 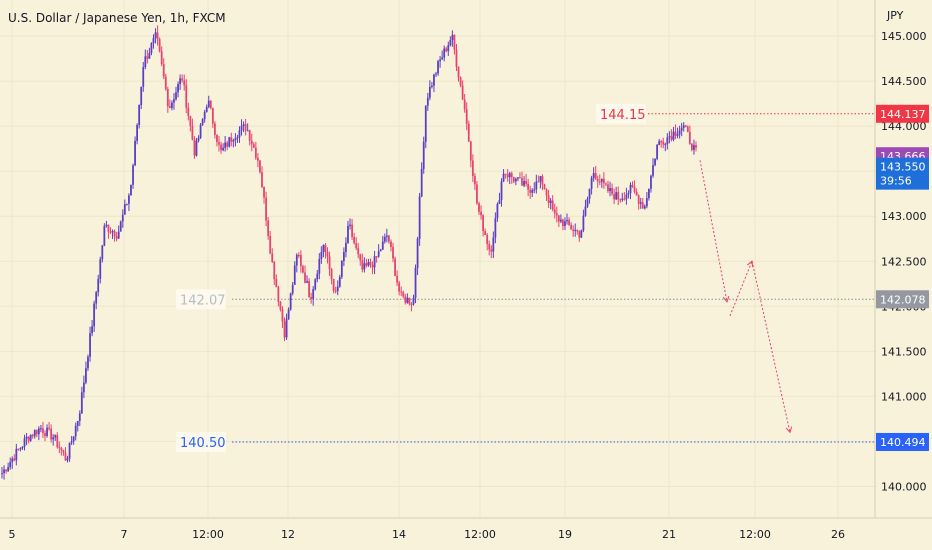 What do you see at coordinates (208, 534) in the screenshot?
I see `x-tick-label: 12:00` at bounding box center [208, 534].